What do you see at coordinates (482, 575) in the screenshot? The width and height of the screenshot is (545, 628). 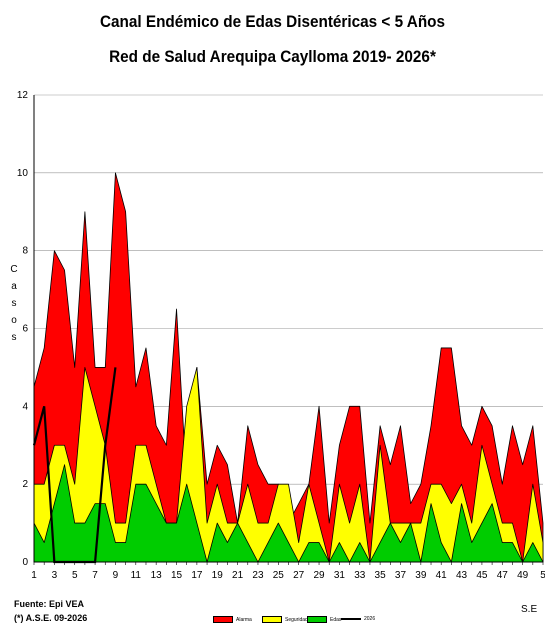 I see `x-tick-label: 45` at bounding box center [482, 575].